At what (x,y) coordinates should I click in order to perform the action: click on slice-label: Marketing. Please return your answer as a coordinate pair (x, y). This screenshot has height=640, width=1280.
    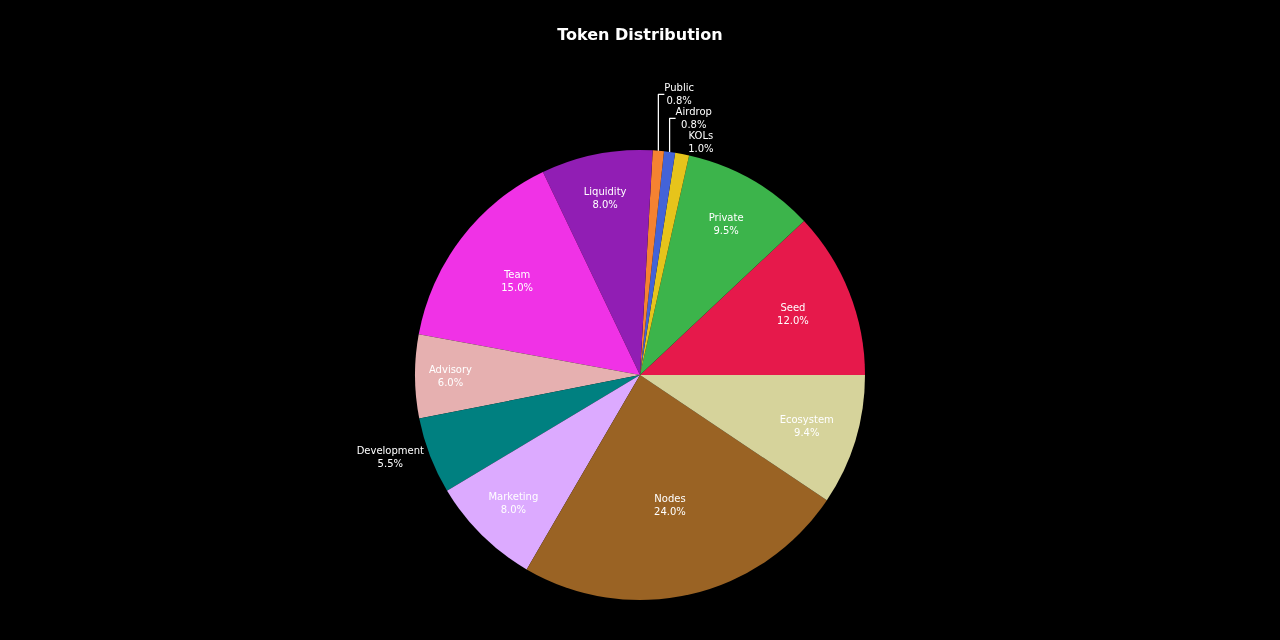
    Looking at the image, I should click on (513, 497).